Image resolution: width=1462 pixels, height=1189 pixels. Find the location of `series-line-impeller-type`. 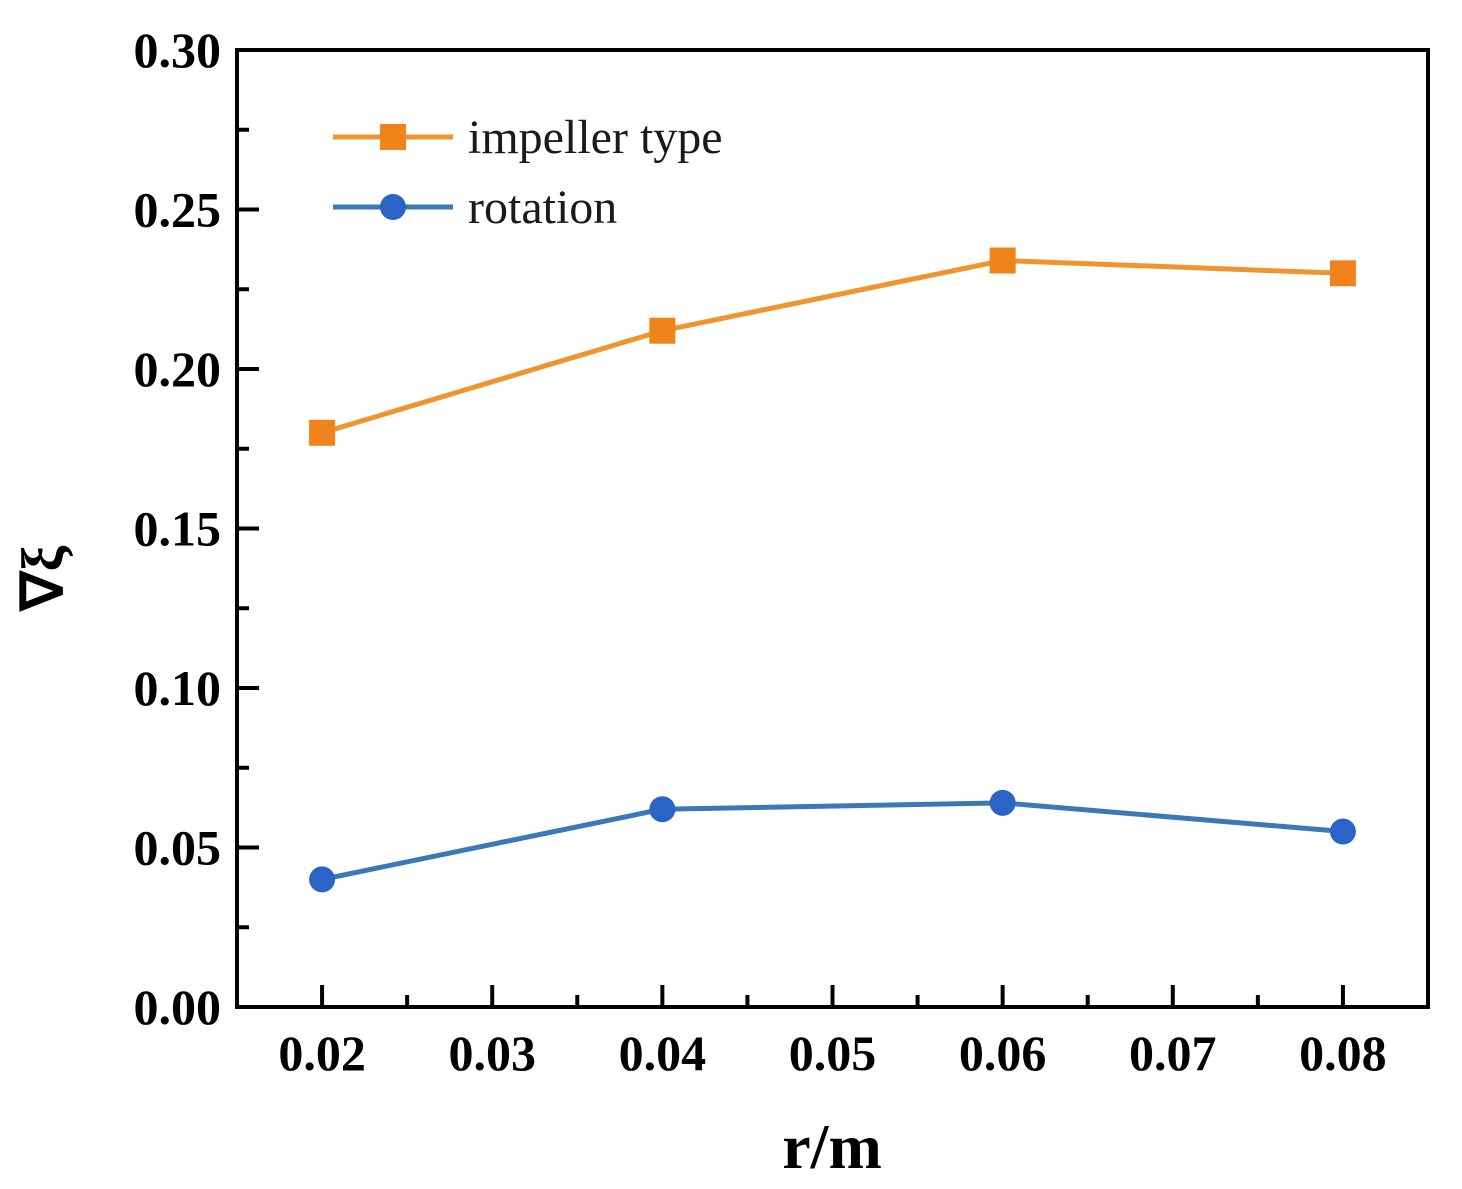

series-line-impeller-type is located at coordinates (832, 347).